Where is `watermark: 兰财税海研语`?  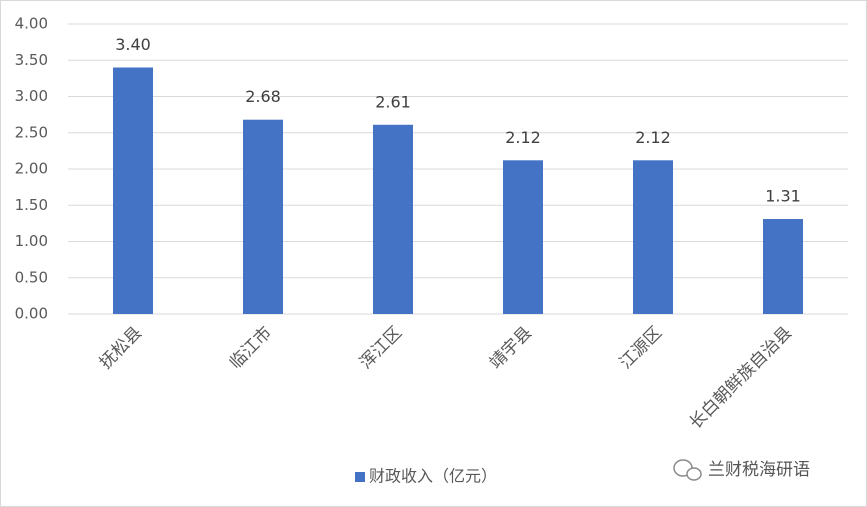 watermark: 兰财税海研语 is located at coordinates (741, 470).